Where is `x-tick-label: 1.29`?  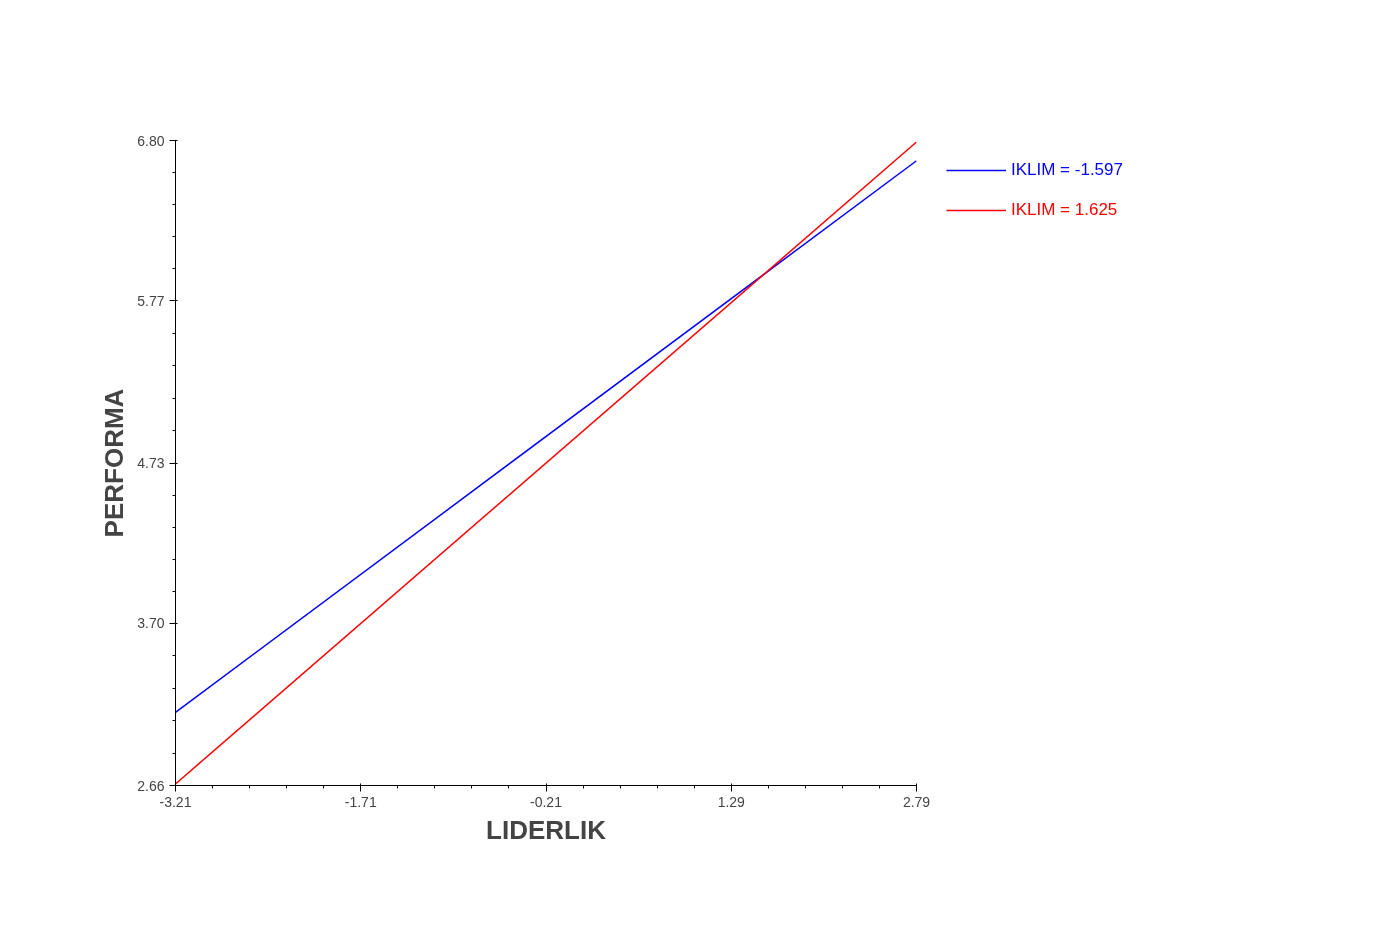 x-tick-label: 1.29 is located at coordinates (731, 801).